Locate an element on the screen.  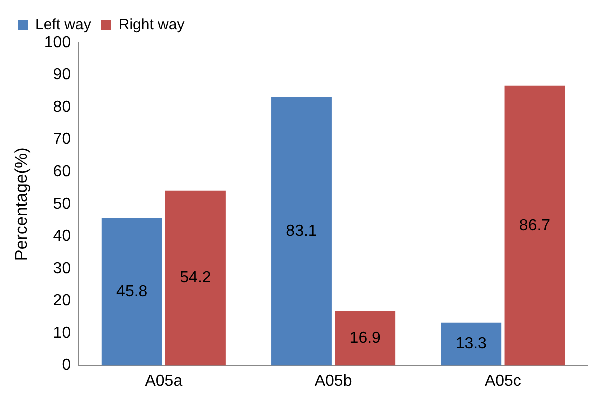
y-axis-title: Percentage(%) is located at coordinates (21, 205).